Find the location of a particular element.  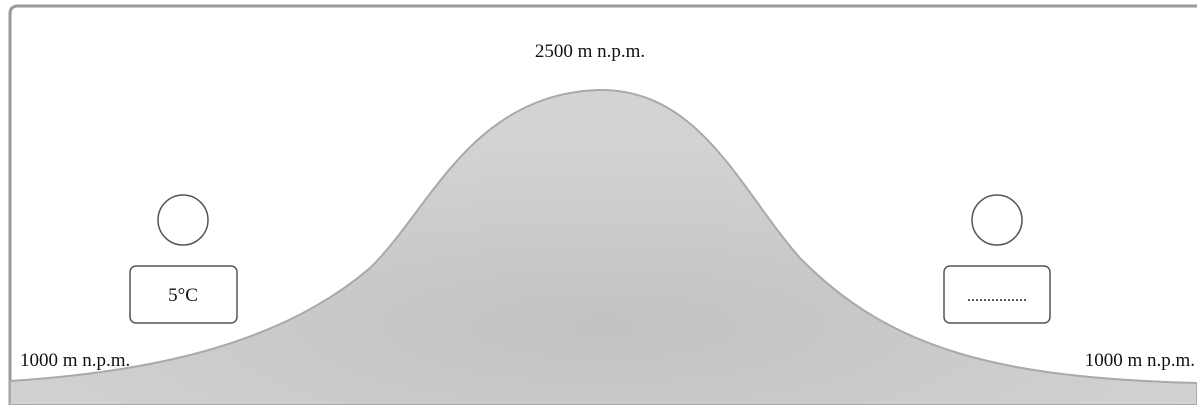

left-station-box is located at coordinates (183, 294).